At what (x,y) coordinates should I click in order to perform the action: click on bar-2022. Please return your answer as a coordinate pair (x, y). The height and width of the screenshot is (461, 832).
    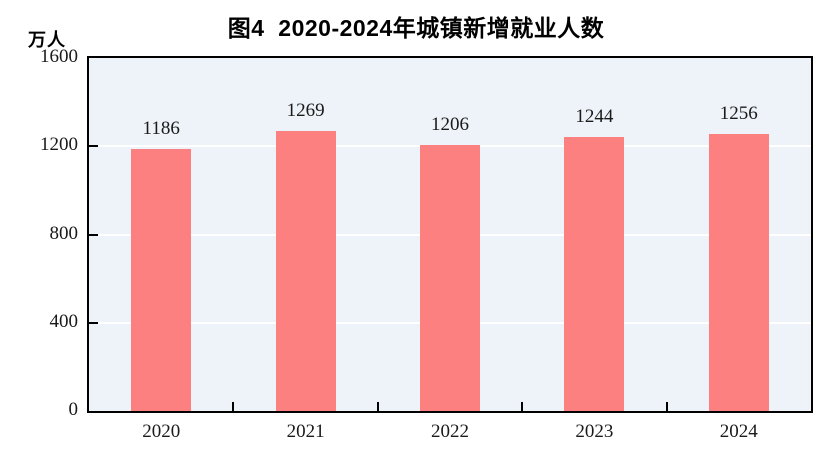
    Looking at the image, I should click on (450, 277).